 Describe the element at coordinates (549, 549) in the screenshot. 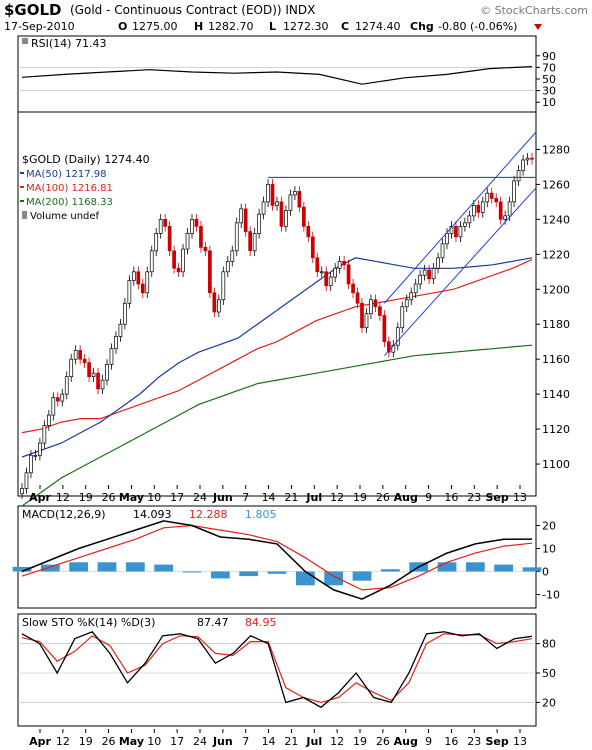

I see `macd-tick-label: 10` at that location.